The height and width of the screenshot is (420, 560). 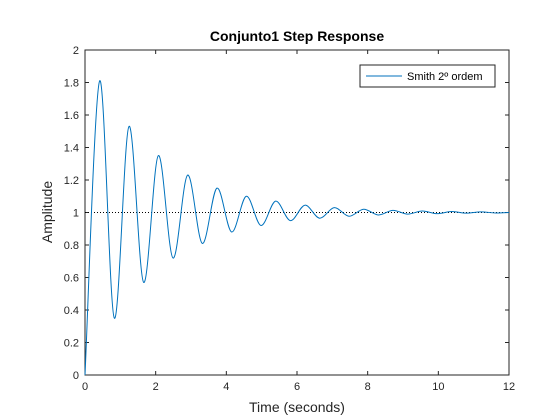 I want to click on y-tick-label: 0.8, so click(x=71, y=246).